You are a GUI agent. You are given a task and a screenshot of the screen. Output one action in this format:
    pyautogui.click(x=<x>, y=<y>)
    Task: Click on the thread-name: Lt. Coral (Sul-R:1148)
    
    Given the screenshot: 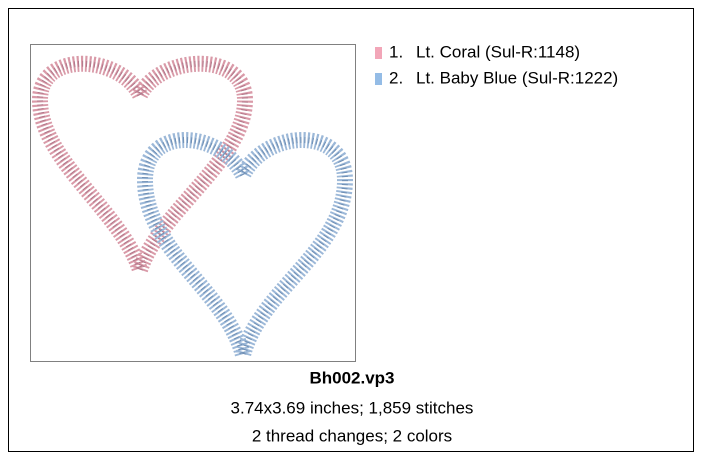 What is the action you would take?
    pyautogui.click(x=498, y=51)
    